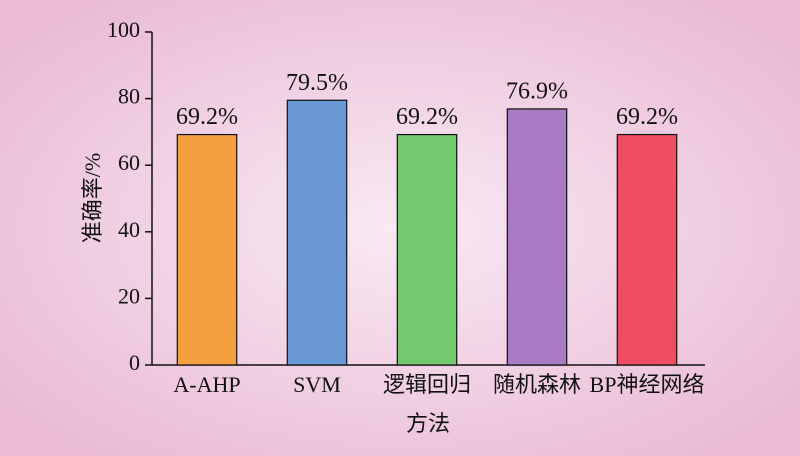 The image size is (800, 456). What do you see at coordinates (537, 384) in the screenshot?
I see `x-tick-label: 随机森林` at bounding box center [537, 384].